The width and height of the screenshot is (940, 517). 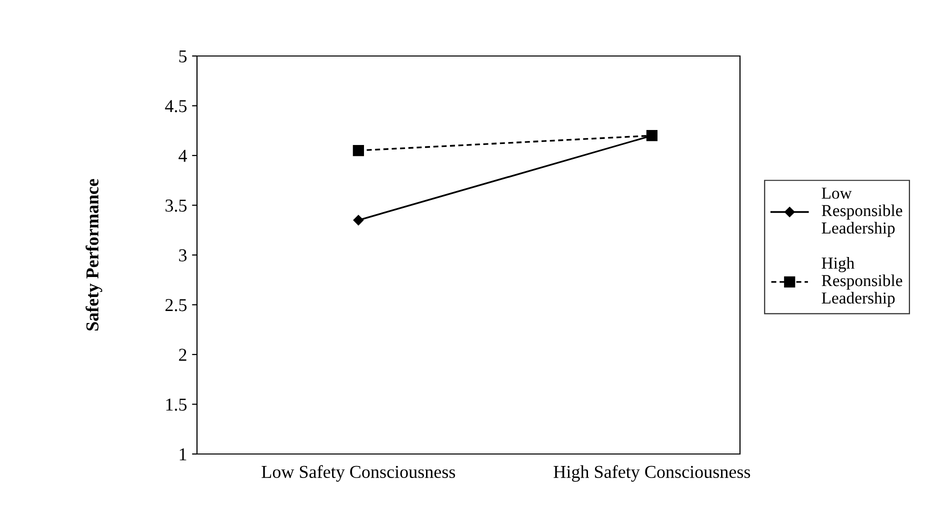 I want to click on y-tick-label: 5, so click(x=183, y=56).